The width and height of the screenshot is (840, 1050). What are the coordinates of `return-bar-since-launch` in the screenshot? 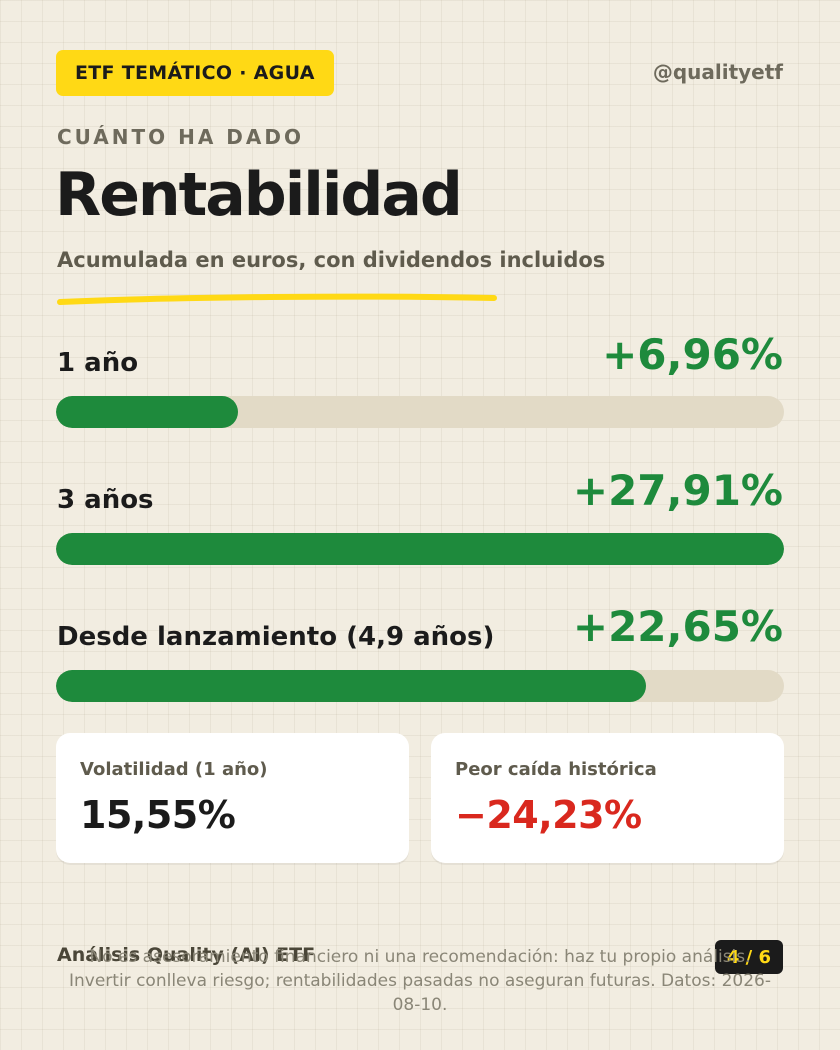 It's located at (420, 686).